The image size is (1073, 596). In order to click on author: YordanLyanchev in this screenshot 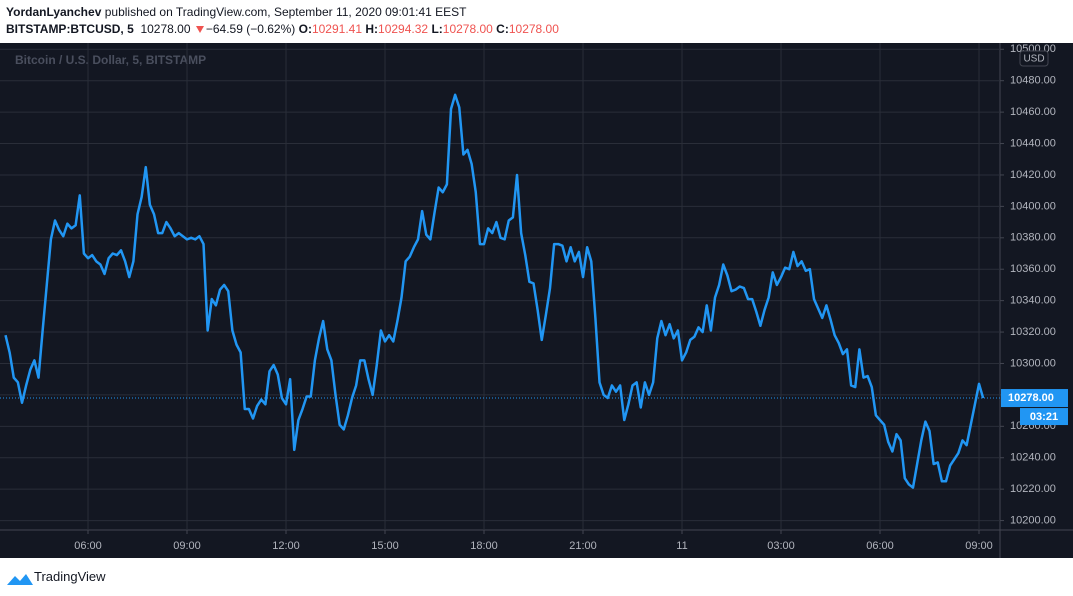, I will do `click(54, 12)`.